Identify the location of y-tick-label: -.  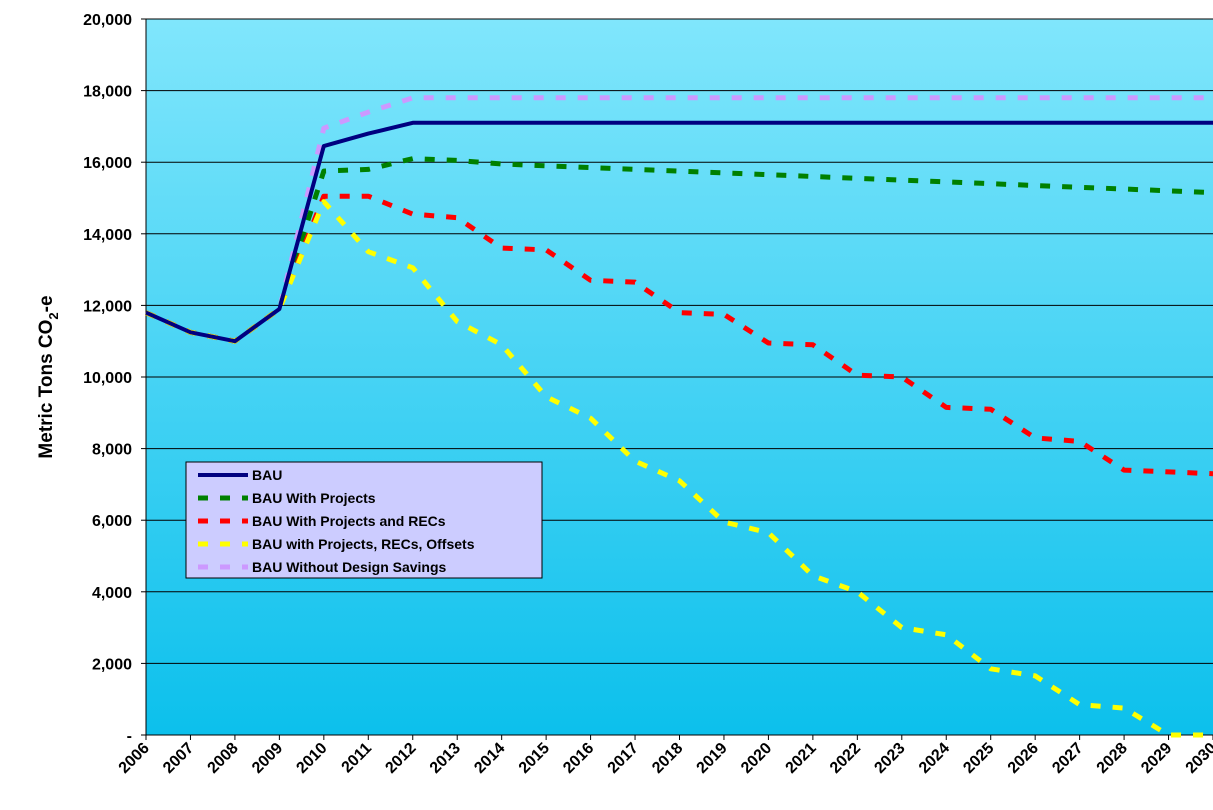
(129, 736).